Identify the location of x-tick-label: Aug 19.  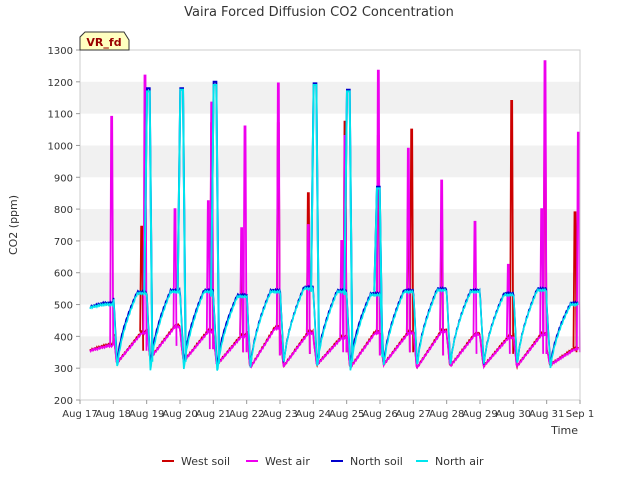
(146, 414).